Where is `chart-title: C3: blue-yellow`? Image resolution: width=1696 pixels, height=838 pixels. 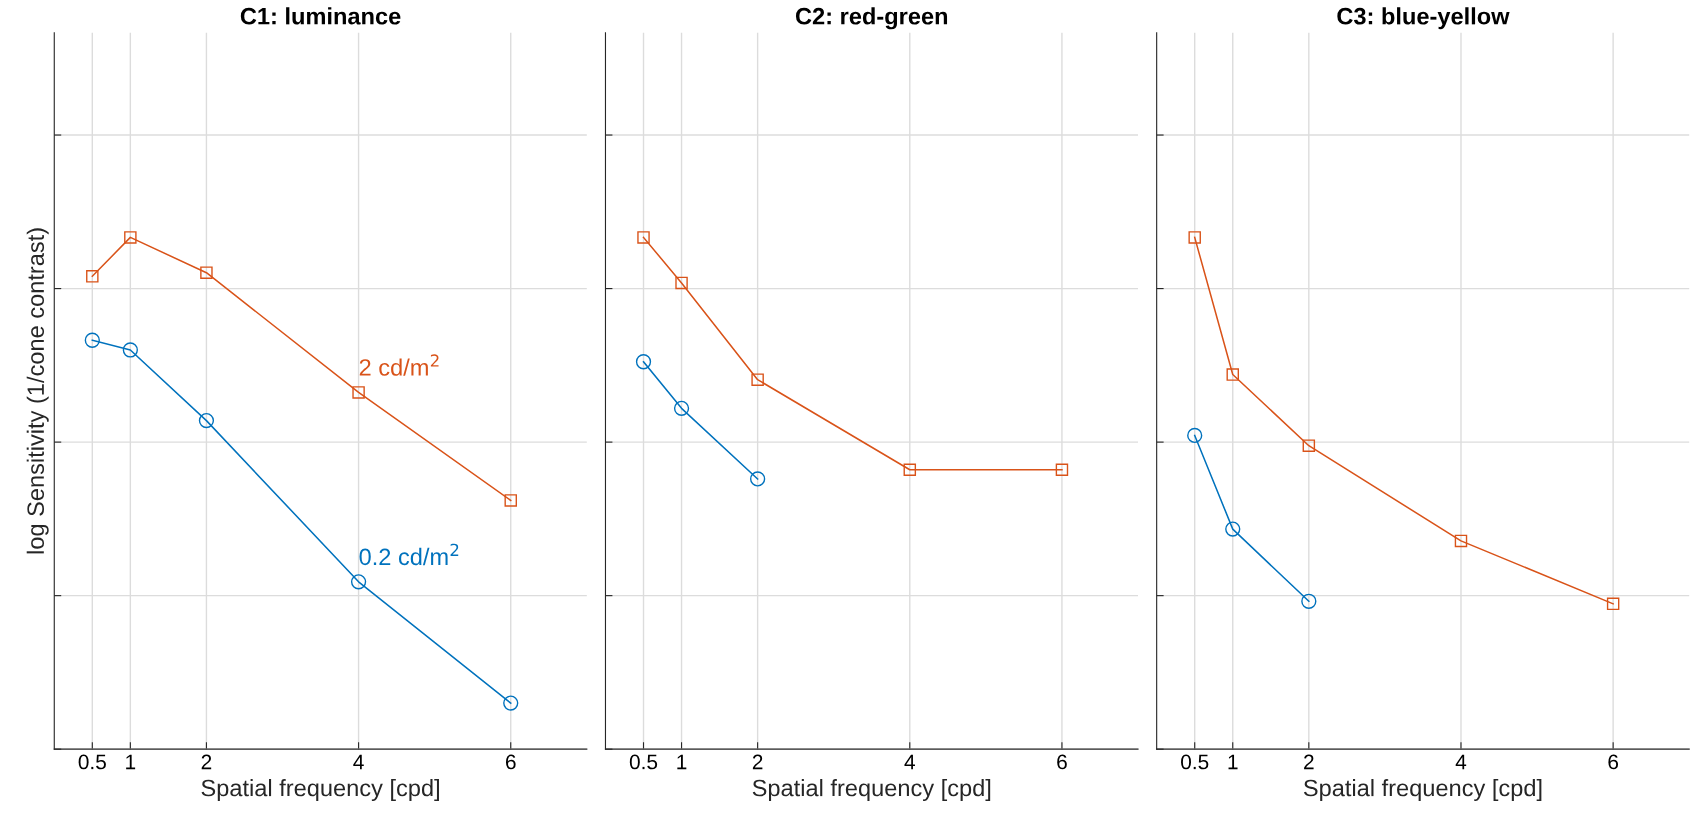 chart-title: C3: blue-yellow is located at coordinates (1423, 18).